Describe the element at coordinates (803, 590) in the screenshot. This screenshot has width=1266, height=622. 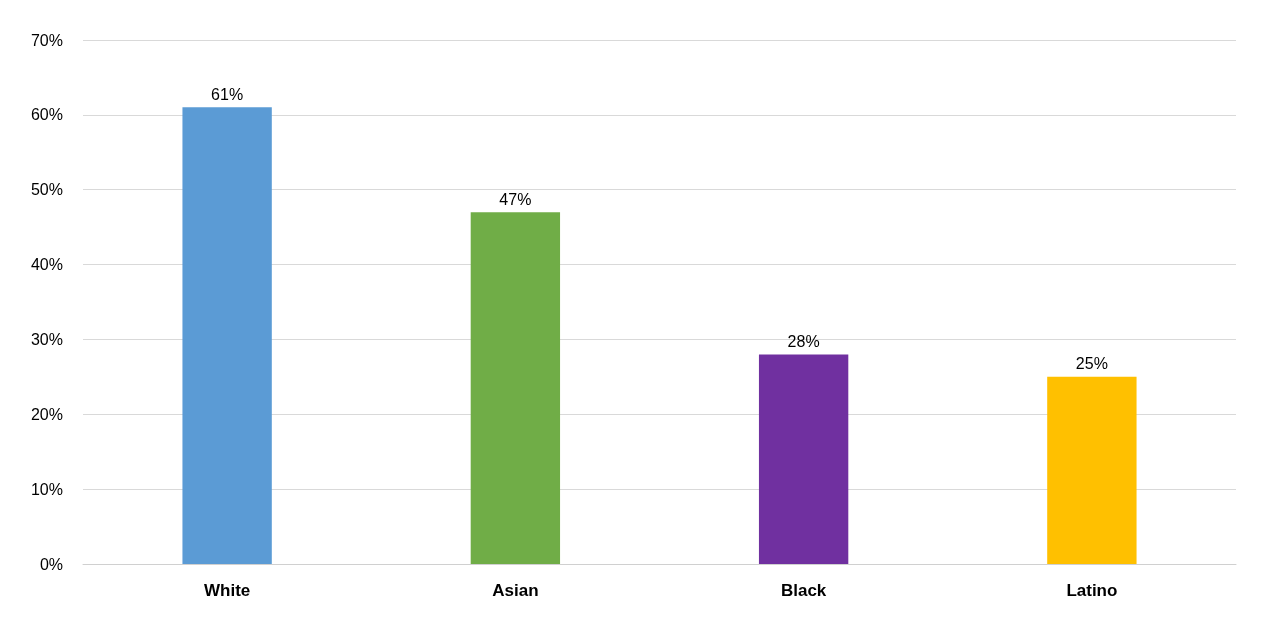
I see `x-tick-label: Black` at that location.